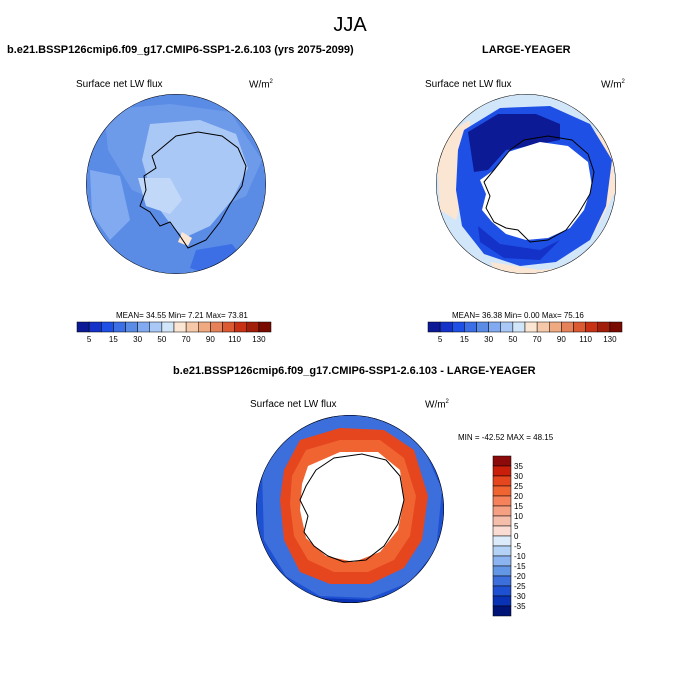 This screenshot has width=700, height=700. Describe the element at coordinates (468, 84) in the screenshot. I see `panel-b-field-label: Surface net LW flux` at that location.